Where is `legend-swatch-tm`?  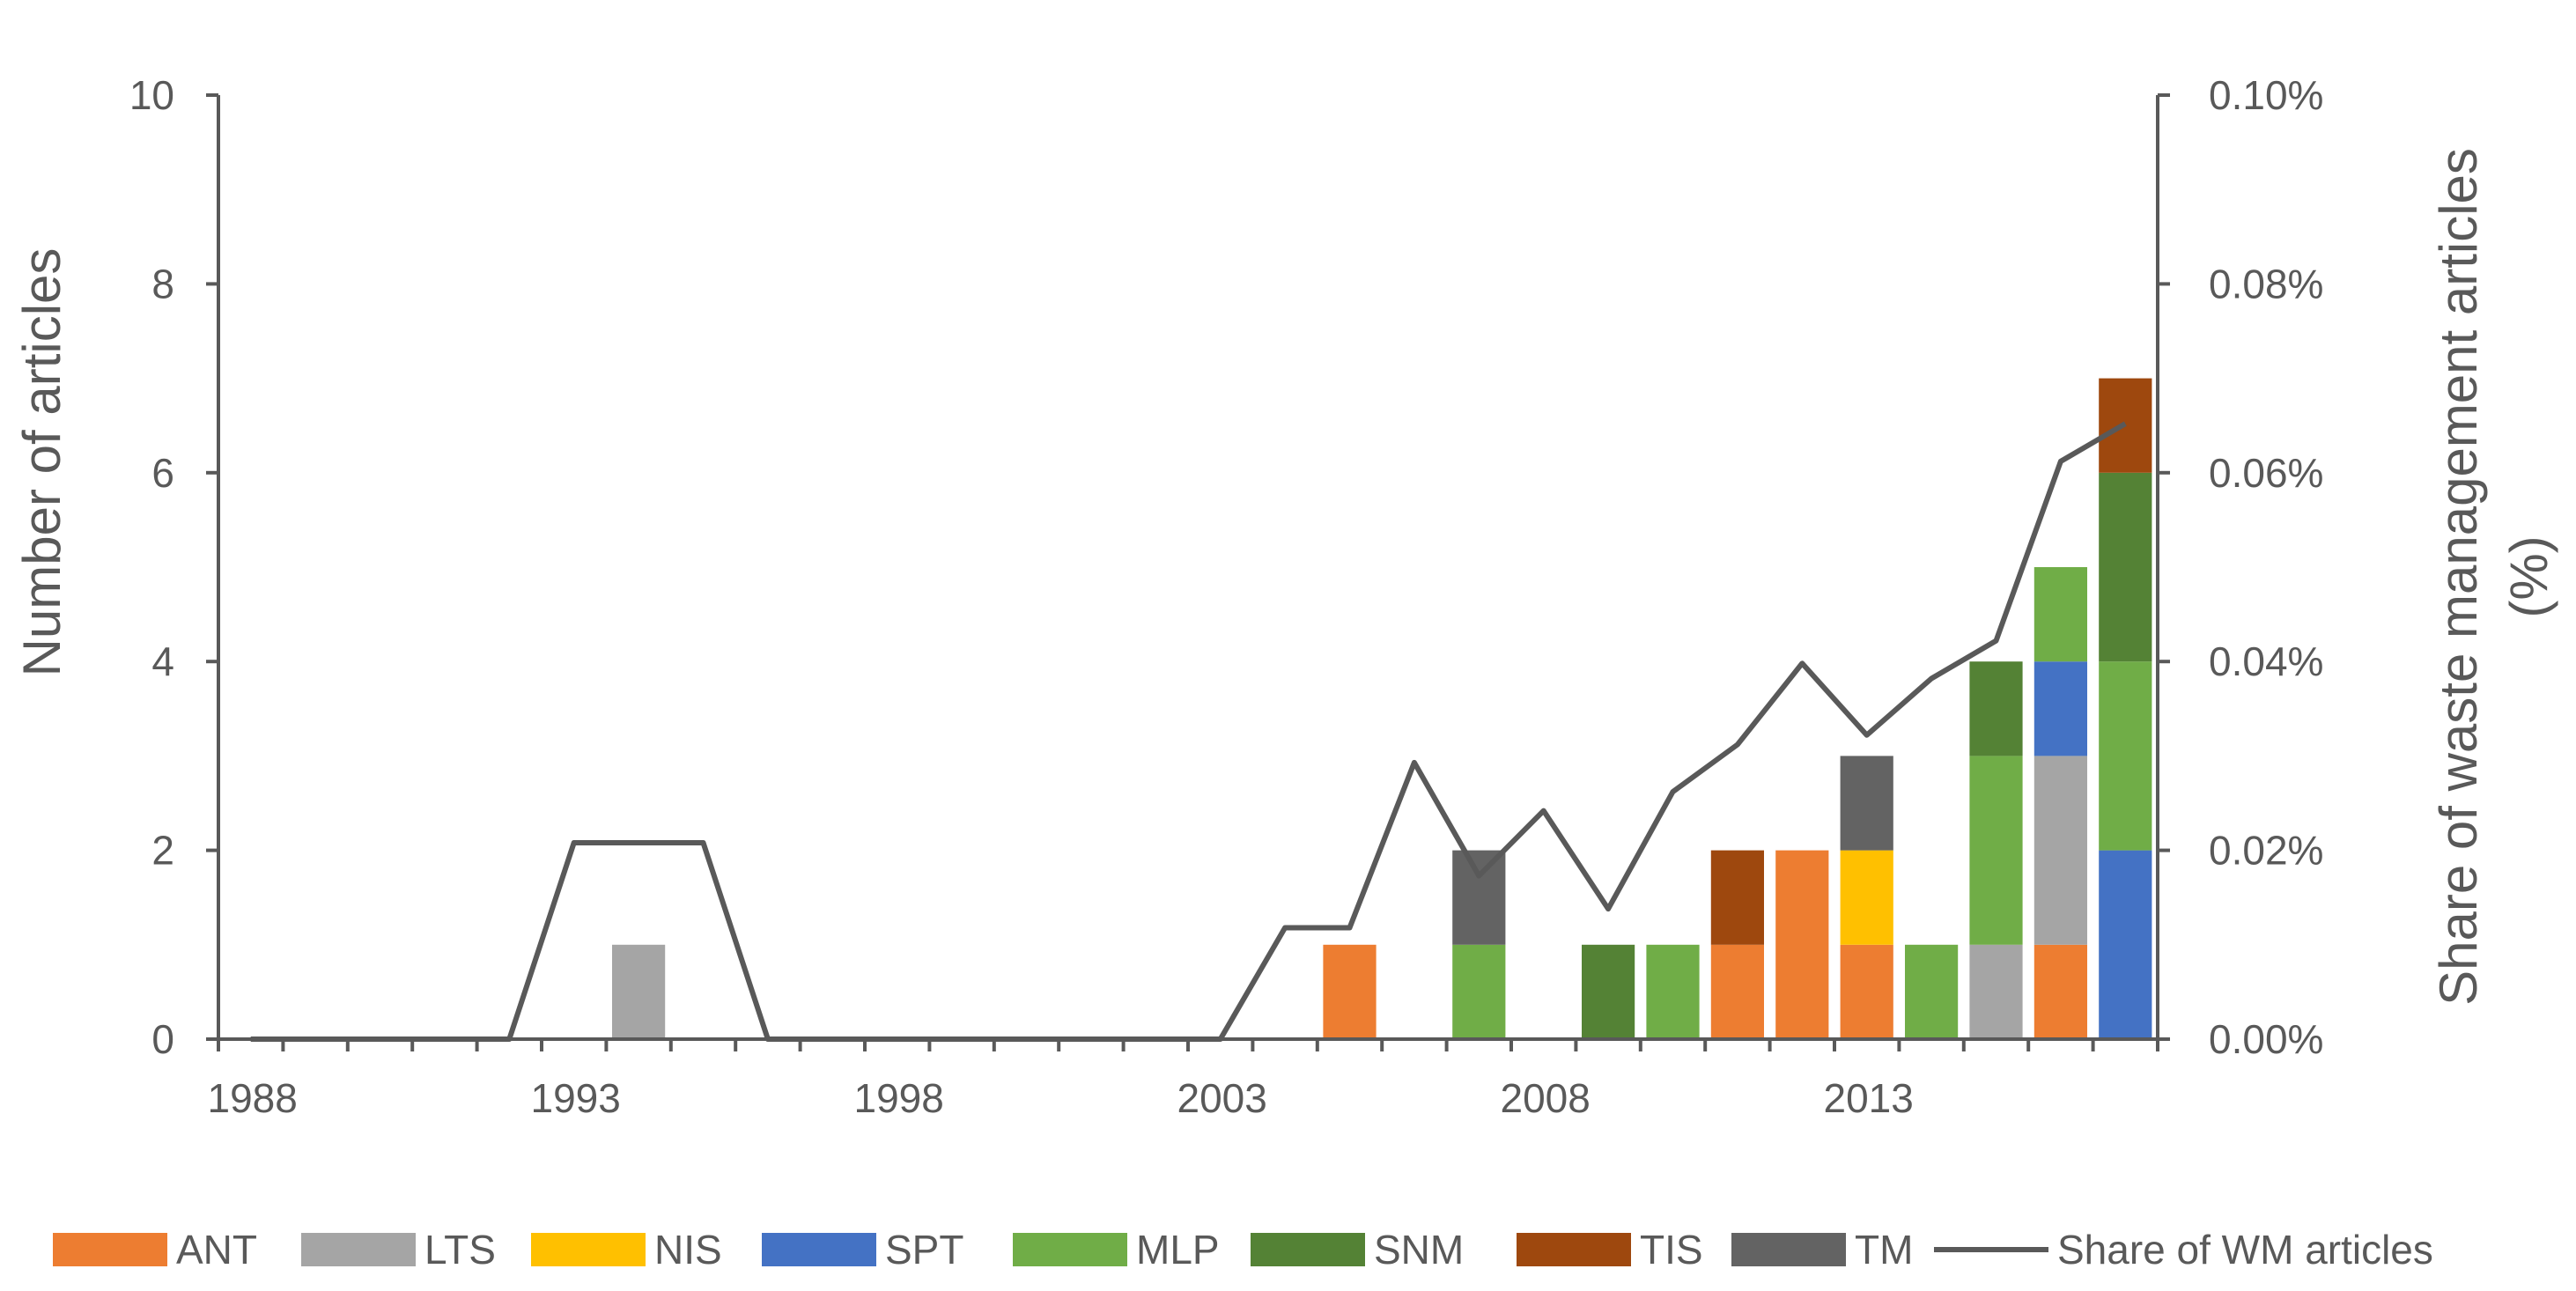
legend-swatch-tm is located at coordinates (1788, 1249).